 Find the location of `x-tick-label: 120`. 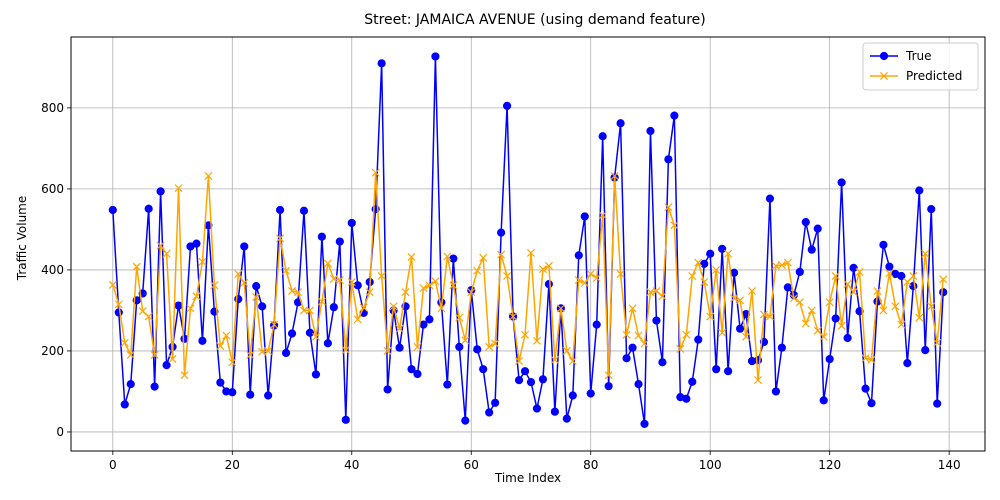

x-tick-label: 120 is located at coordinates (829, 465).